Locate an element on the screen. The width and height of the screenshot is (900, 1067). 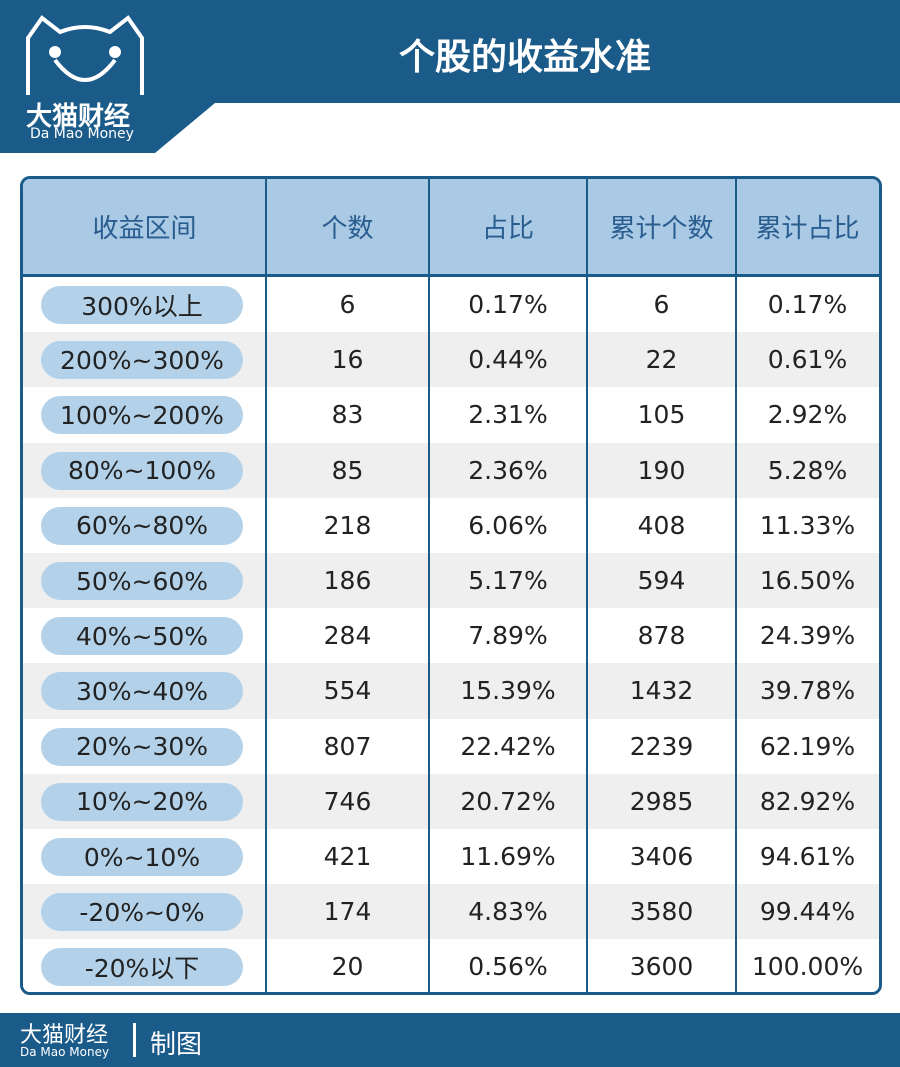
cell: 83 is located at coordinates (347, 415).